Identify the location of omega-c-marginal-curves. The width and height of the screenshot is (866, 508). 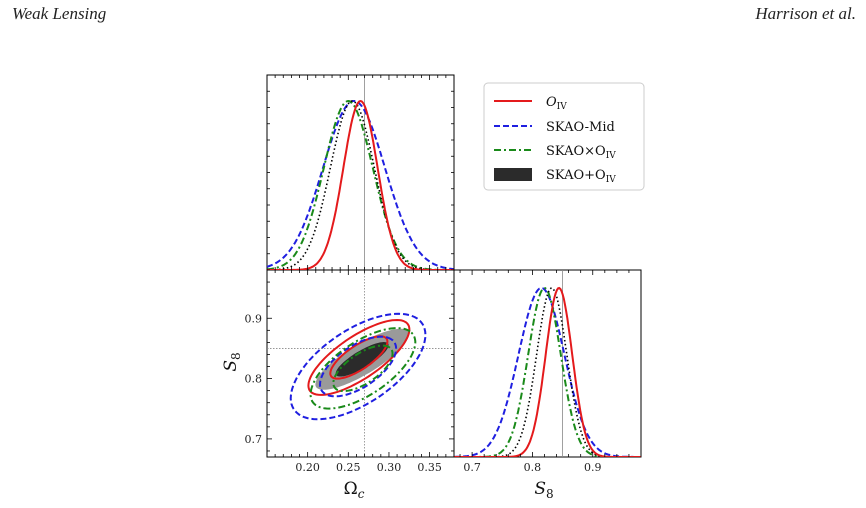
(360, 172).